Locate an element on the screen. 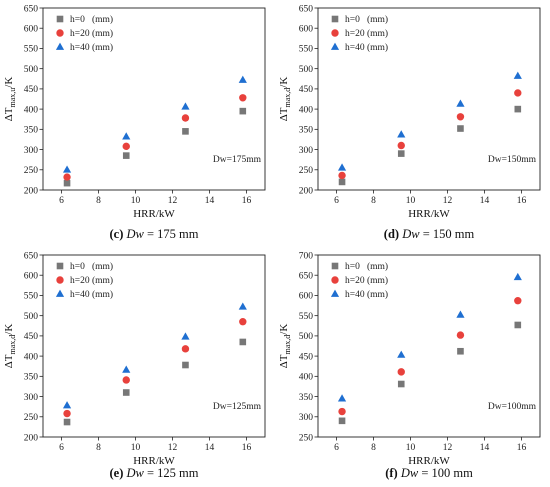  y-tick-label: 450 is located at coordinates (306, 357).